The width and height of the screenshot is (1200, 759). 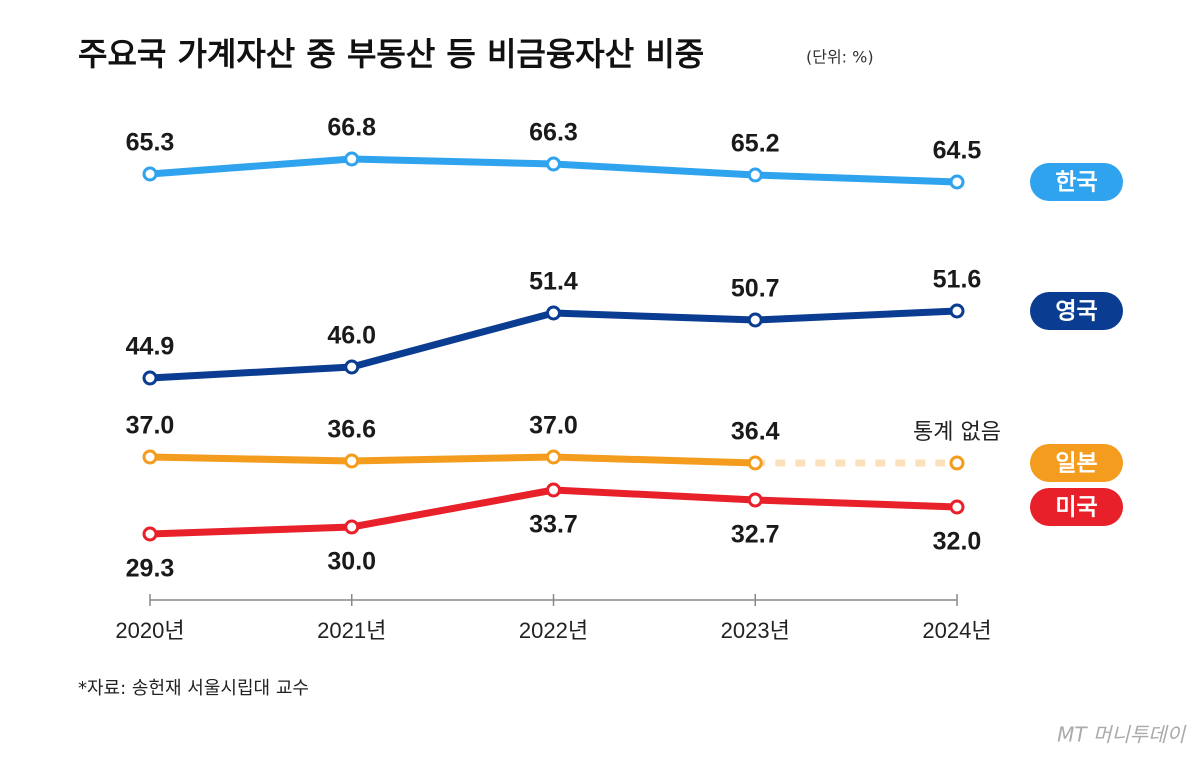 What do you see at coordinates (149, 630) in the screenshot?
I see `x-tick-label: 2020년` at bounding box center [149, 630].